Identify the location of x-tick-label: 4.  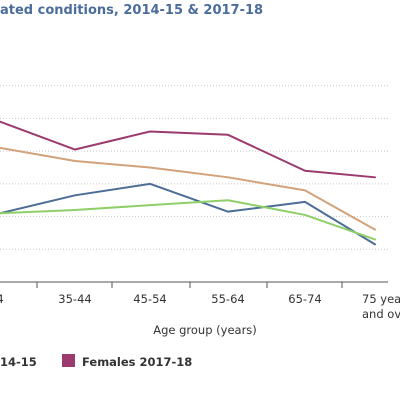
(2, 299).